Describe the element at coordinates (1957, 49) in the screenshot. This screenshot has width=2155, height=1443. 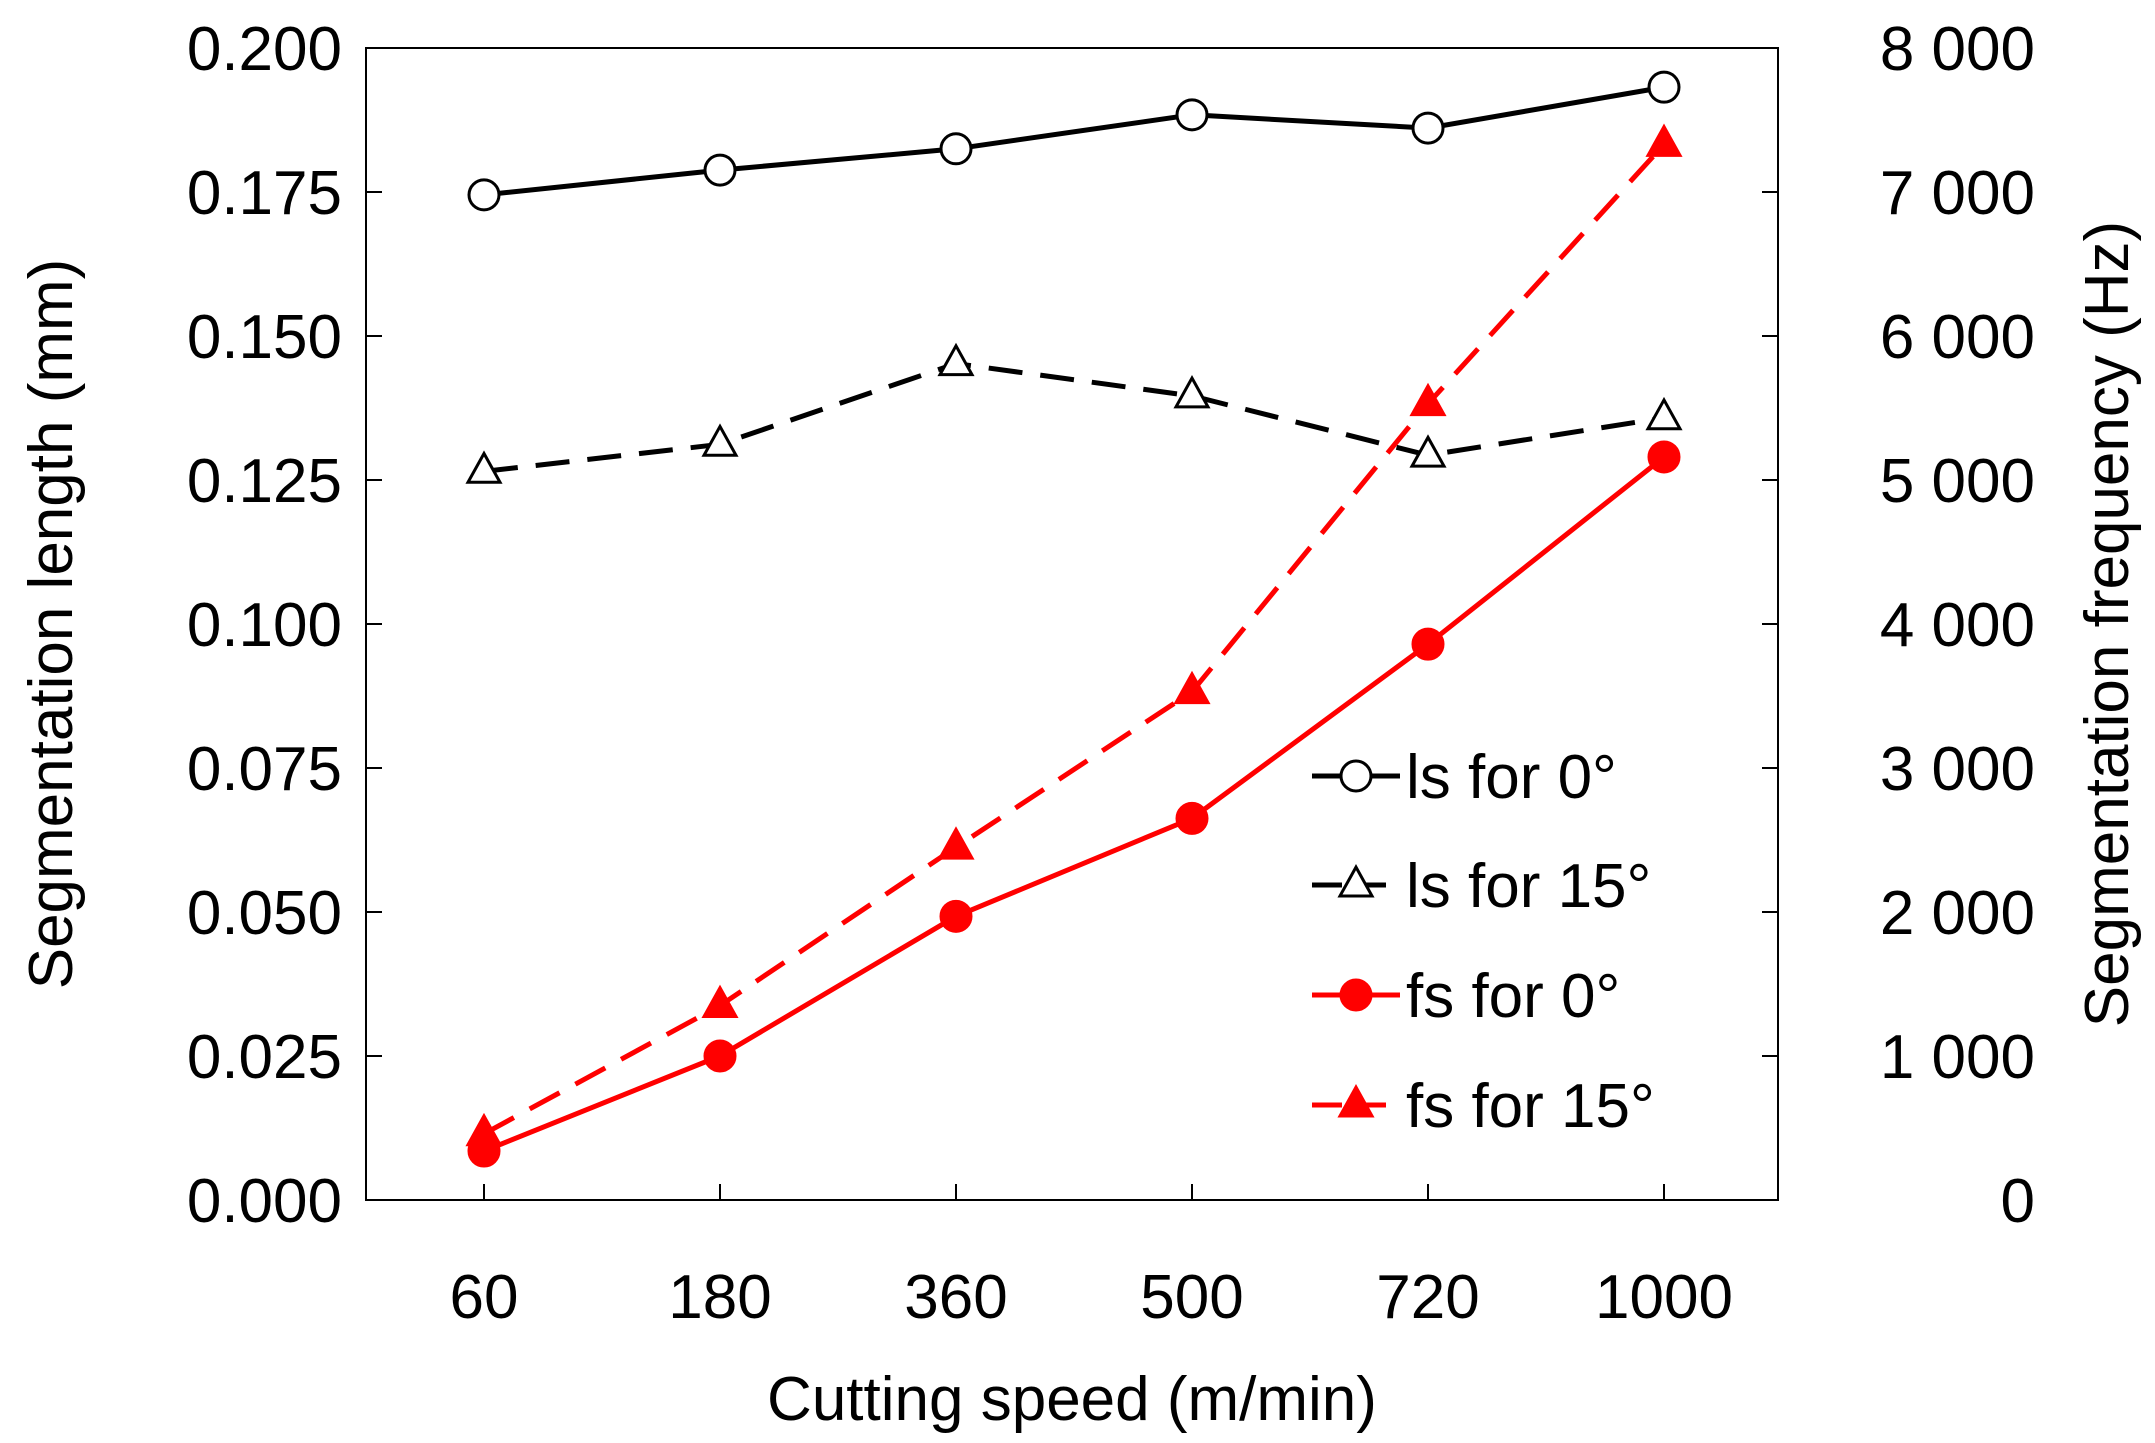
I see `y2-tick-label: 8 000` at that location.